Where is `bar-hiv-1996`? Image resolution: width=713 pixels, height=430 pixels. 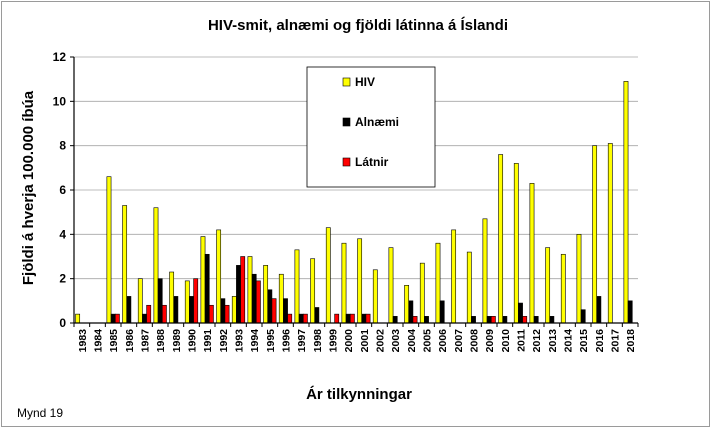 bar-hiv-1996 is located at coordinates (281, 298).